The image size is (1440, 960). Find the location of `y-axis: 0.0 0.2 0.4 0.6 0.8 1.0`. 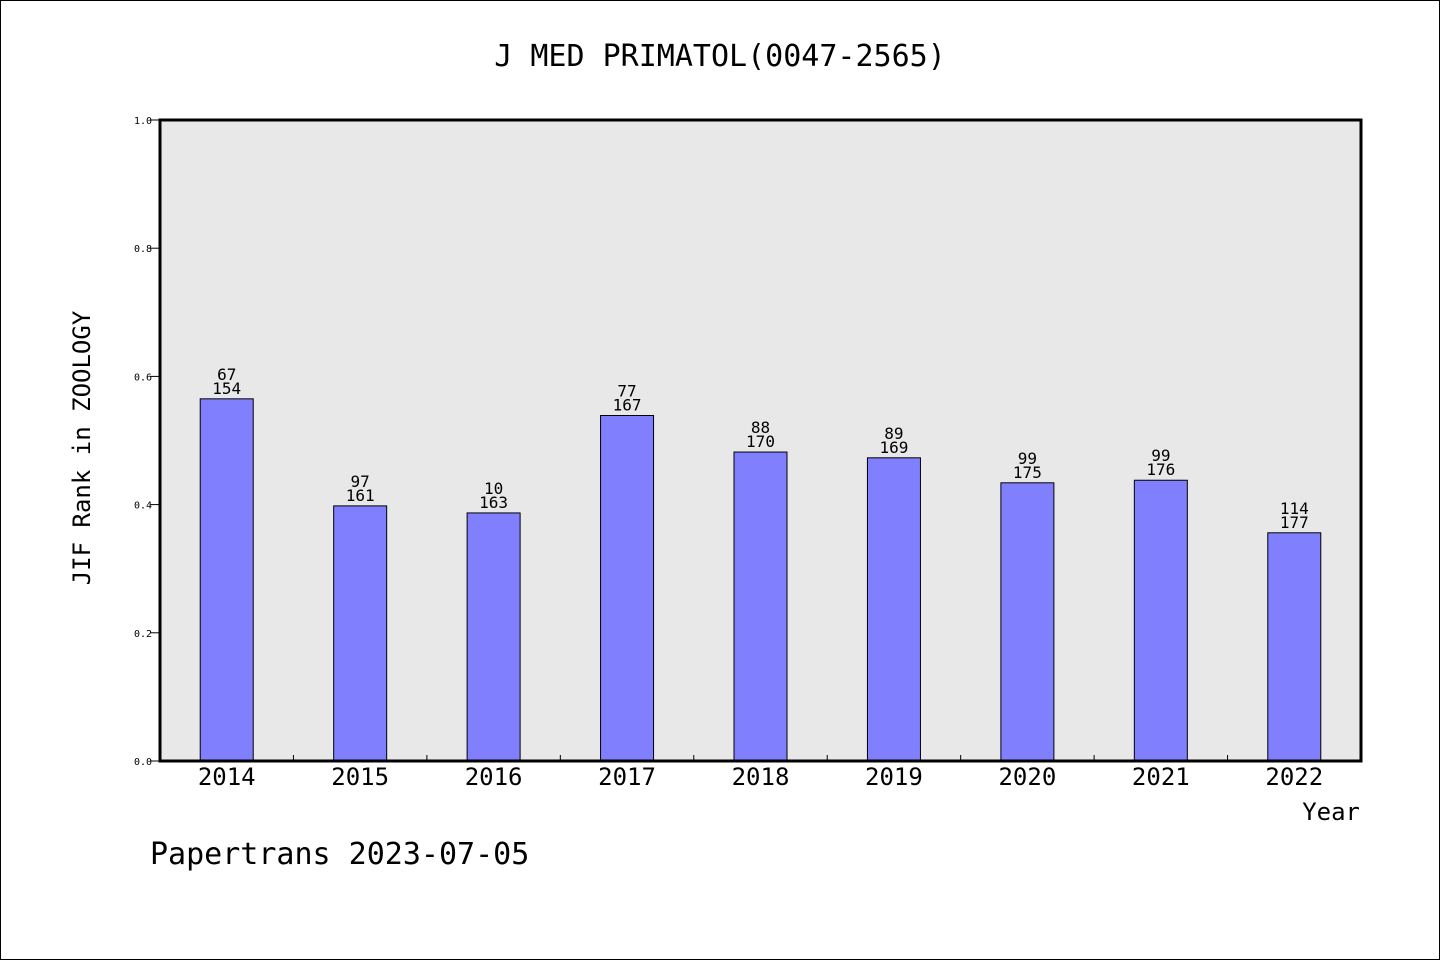

y-axis: 0.0 0.2 0.4 0.6 0.8 1.0 is located at coordinates (147, 442).